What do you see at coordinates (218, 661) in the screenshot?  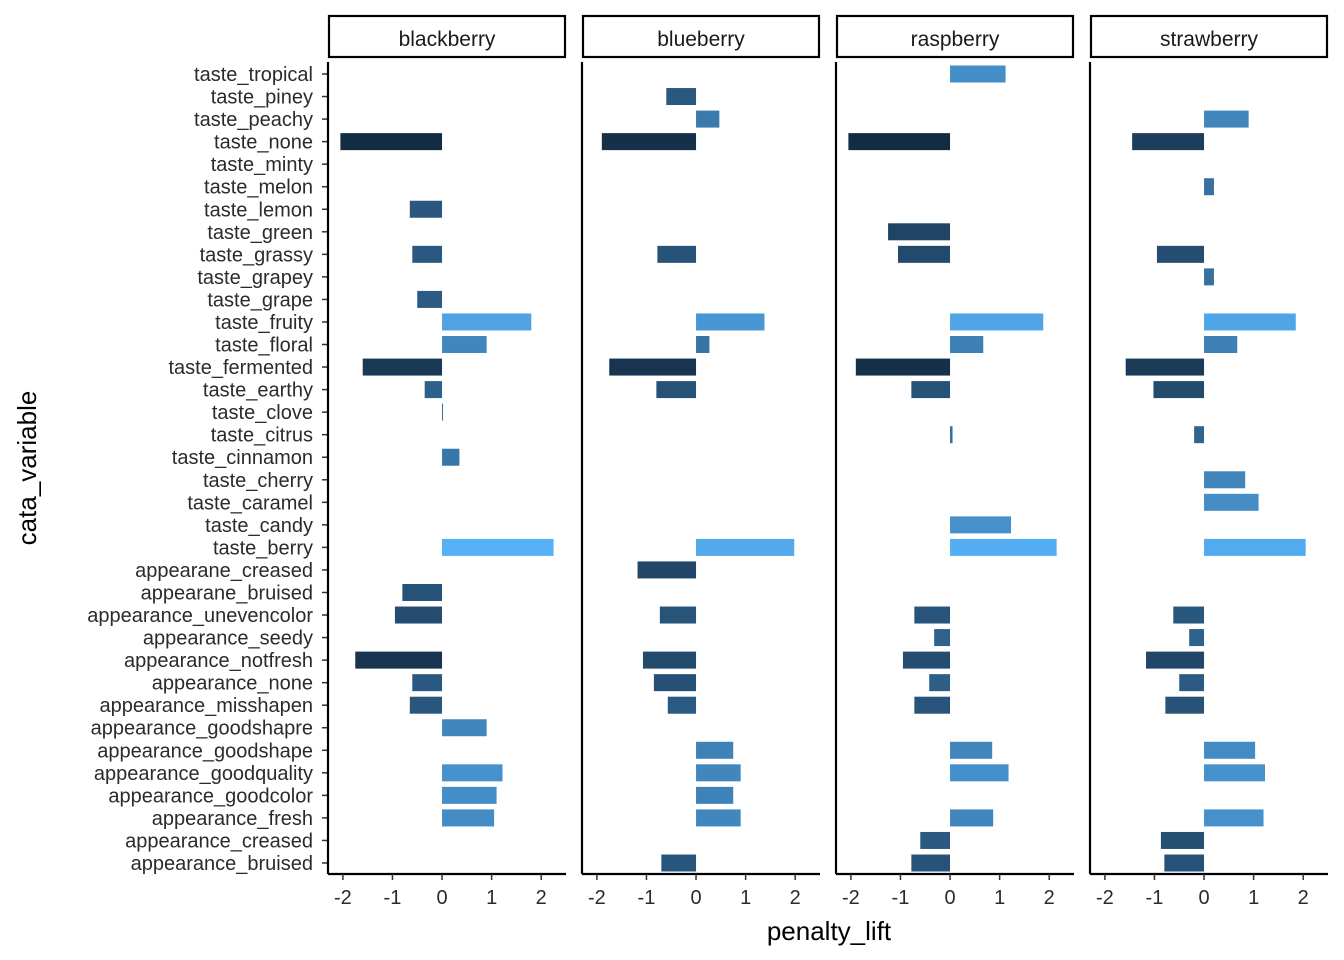 I see `y-tick-label: appearance_notfresh` at bounding box center [218, 661].